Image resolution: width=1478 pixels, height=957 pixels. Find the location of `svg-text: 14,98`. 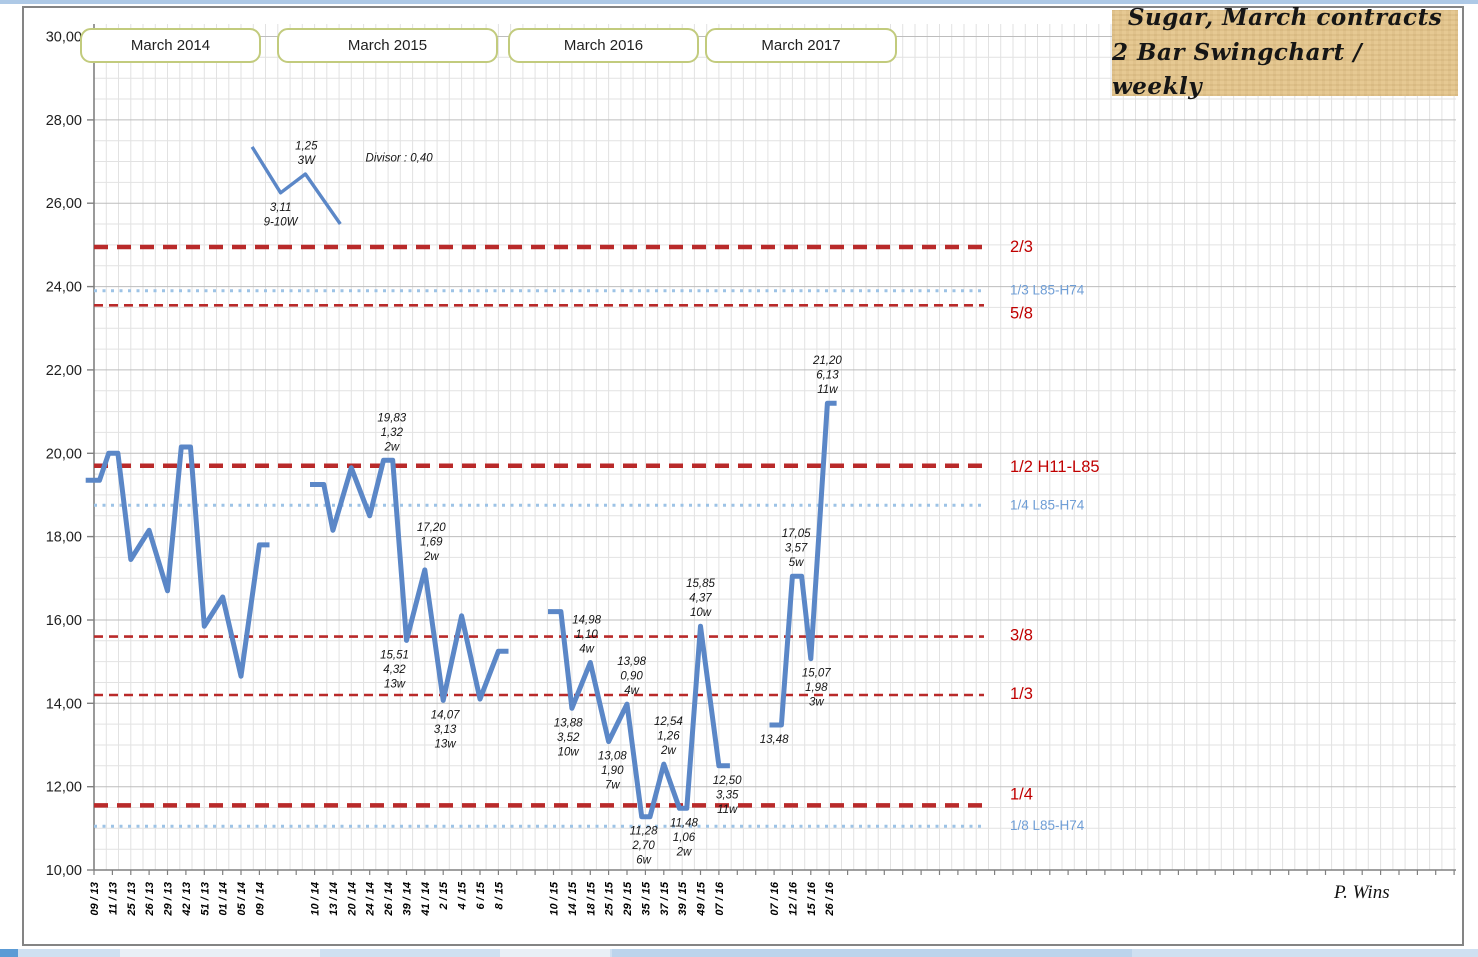

svg-text: 14,98 is located at coordinates (586, 621).